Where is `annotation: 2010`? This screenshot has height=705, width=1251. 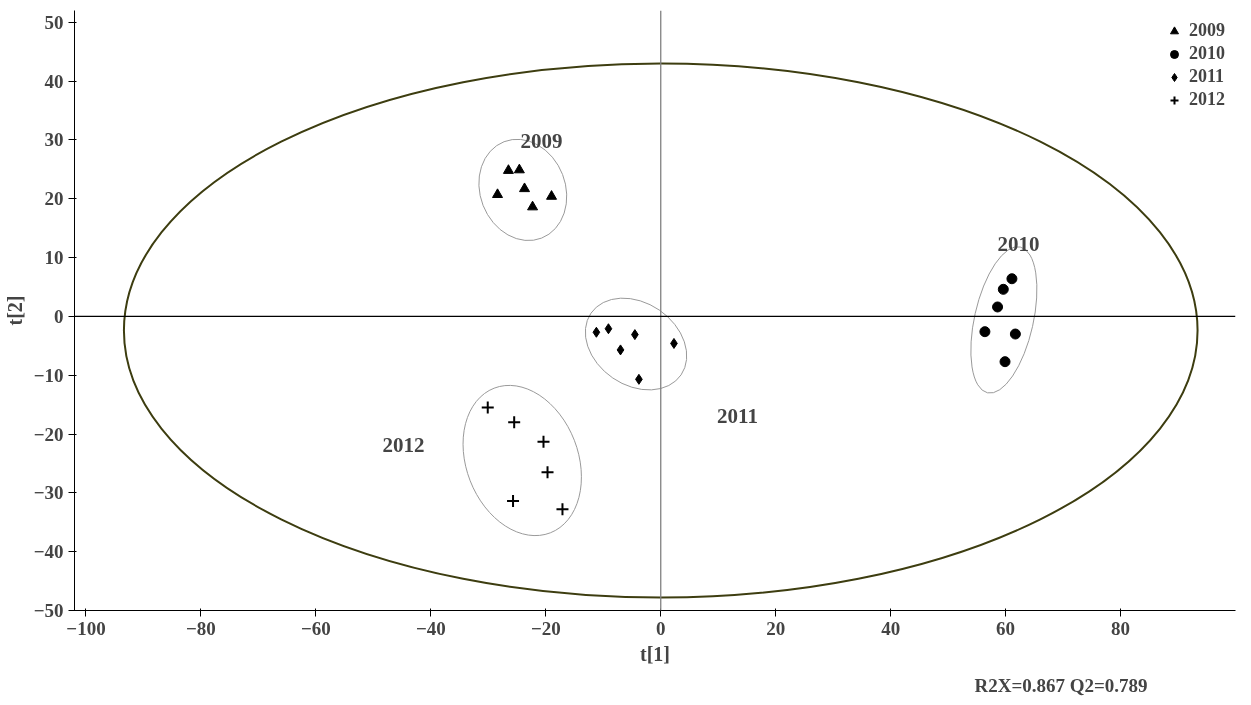 annotation: 2010 is located at coordinates (1018, 243).